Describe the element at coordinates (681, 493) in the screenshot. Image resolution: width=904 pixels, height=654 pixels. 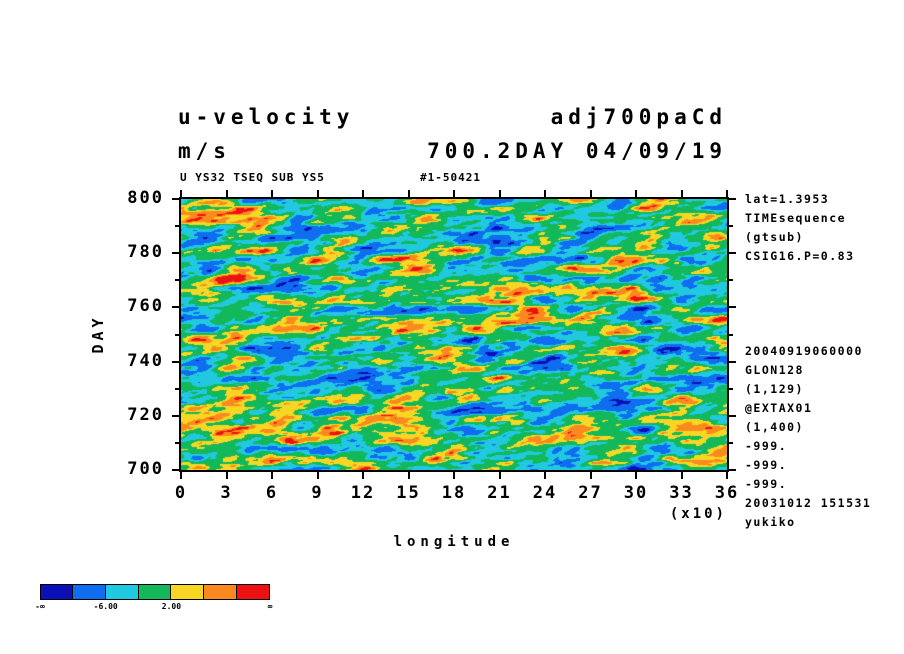
I see `x-tick-label: 33` at that location.